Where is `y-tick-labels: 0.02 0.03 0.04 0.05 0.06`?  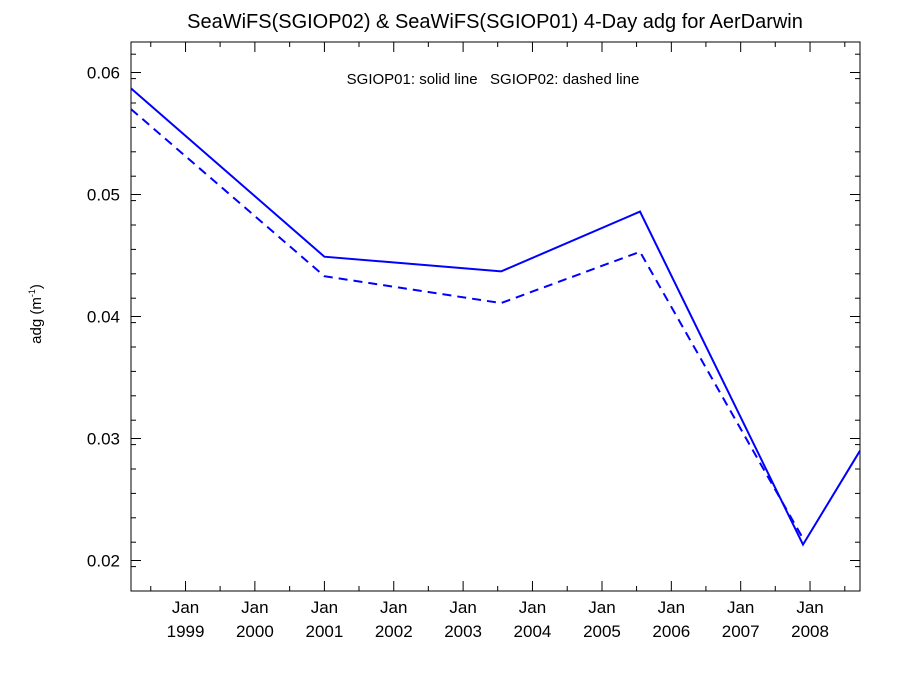 y-tick-labels: 0.02 0.03 0.04 0.05 0.06 is located at coordinates (103, 317).